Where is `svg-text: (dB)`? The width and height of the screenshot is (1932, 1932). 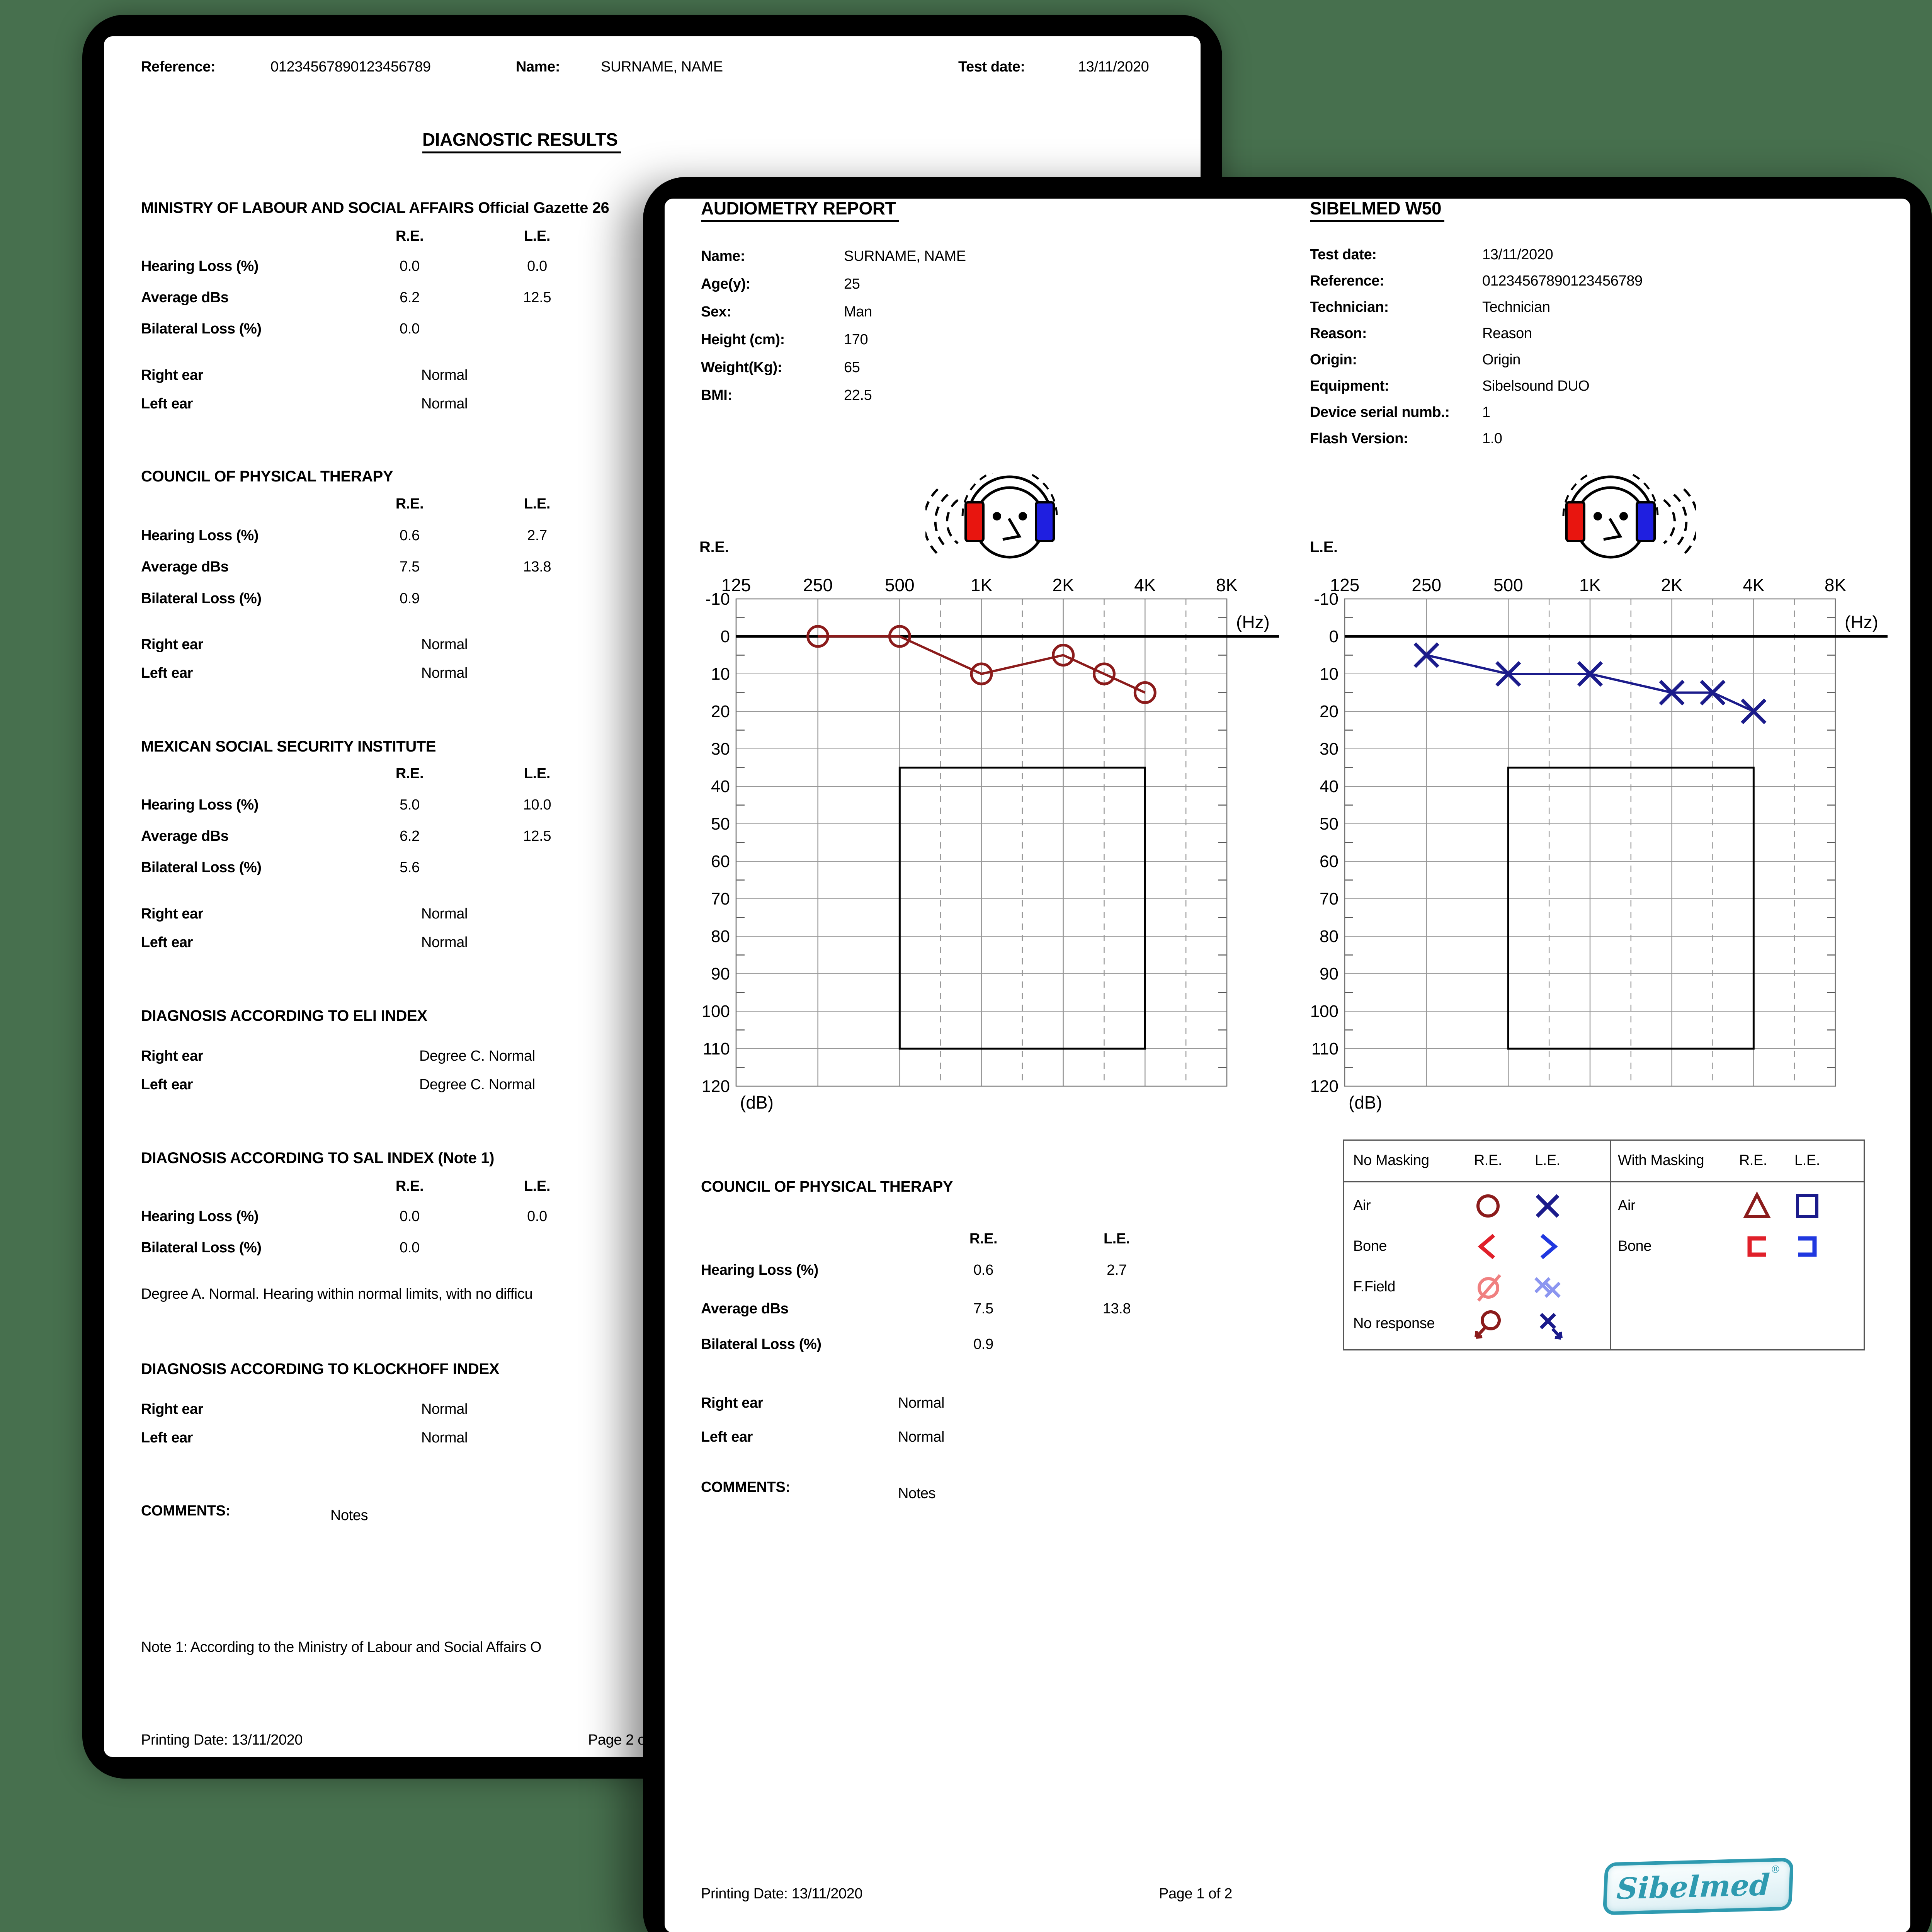 svg-text: (dB) is located at coordinates (1366, 1102).